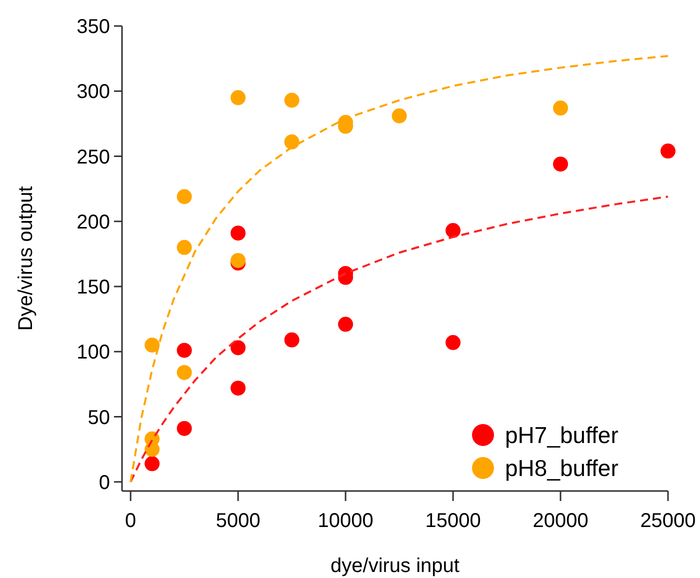 This screenshot has height=578, width=700. I want to click on x-tick-label: 10000, so click(346, 521).